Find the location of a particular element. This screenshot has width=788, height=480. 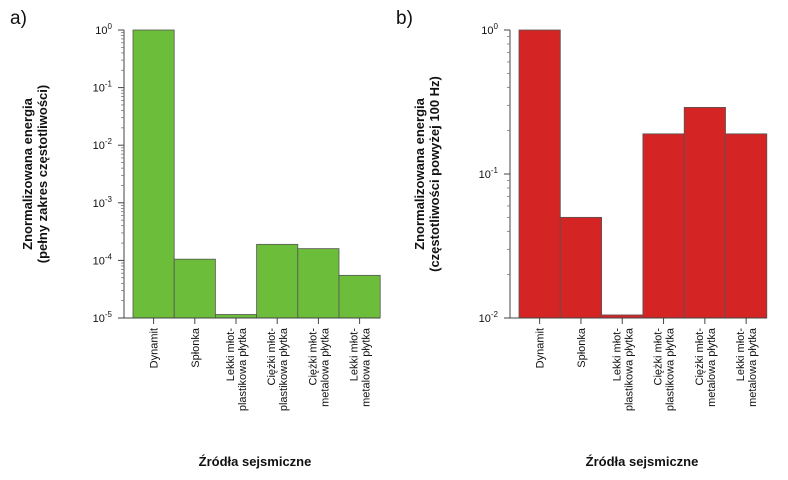

y-tick-label: 10⁻³ is located at coordinates (103, 202).